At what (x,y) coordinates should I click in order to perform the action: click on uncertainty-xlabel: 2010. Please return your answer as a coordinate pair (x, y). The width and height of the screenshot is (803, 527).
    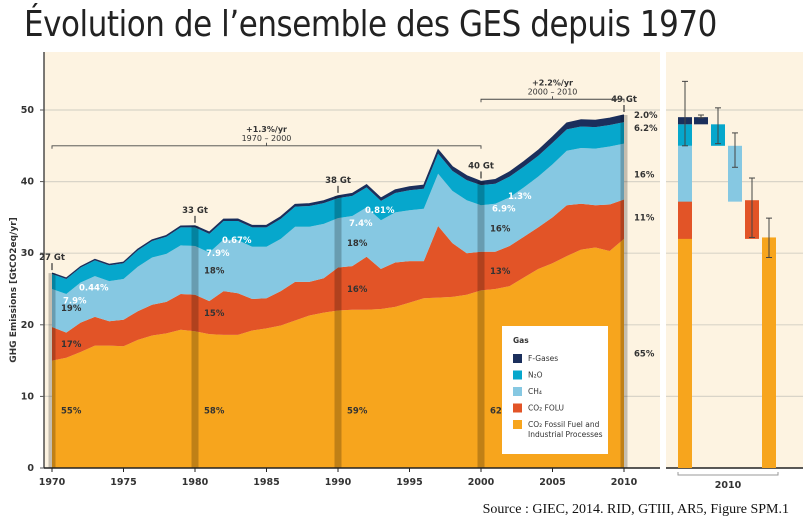
    Looking at the image, I should click on (728, 485).